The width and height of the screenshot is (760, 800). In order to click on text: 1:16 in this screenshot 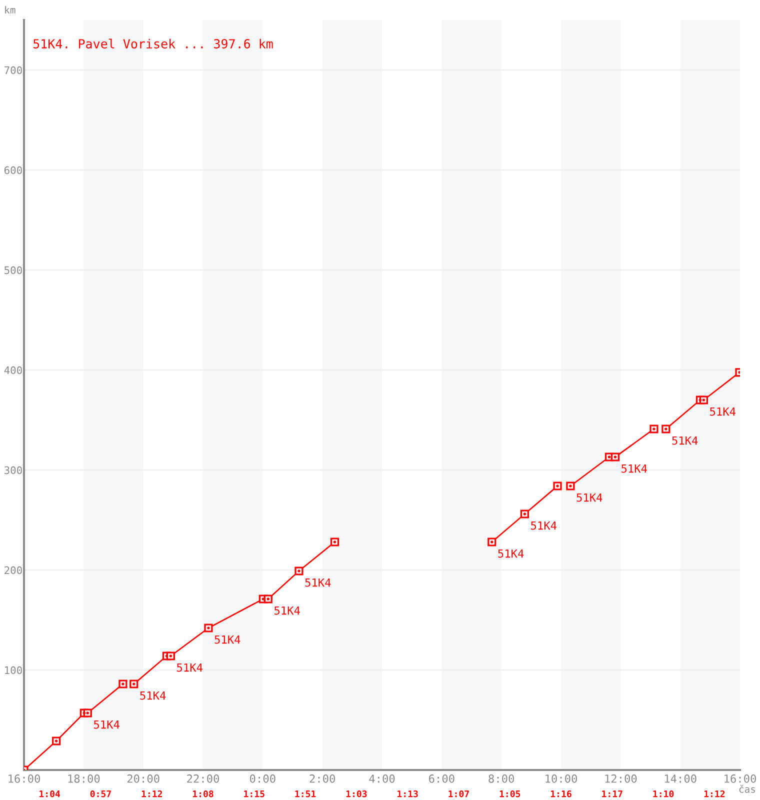, I will do `click(561, 794)`.